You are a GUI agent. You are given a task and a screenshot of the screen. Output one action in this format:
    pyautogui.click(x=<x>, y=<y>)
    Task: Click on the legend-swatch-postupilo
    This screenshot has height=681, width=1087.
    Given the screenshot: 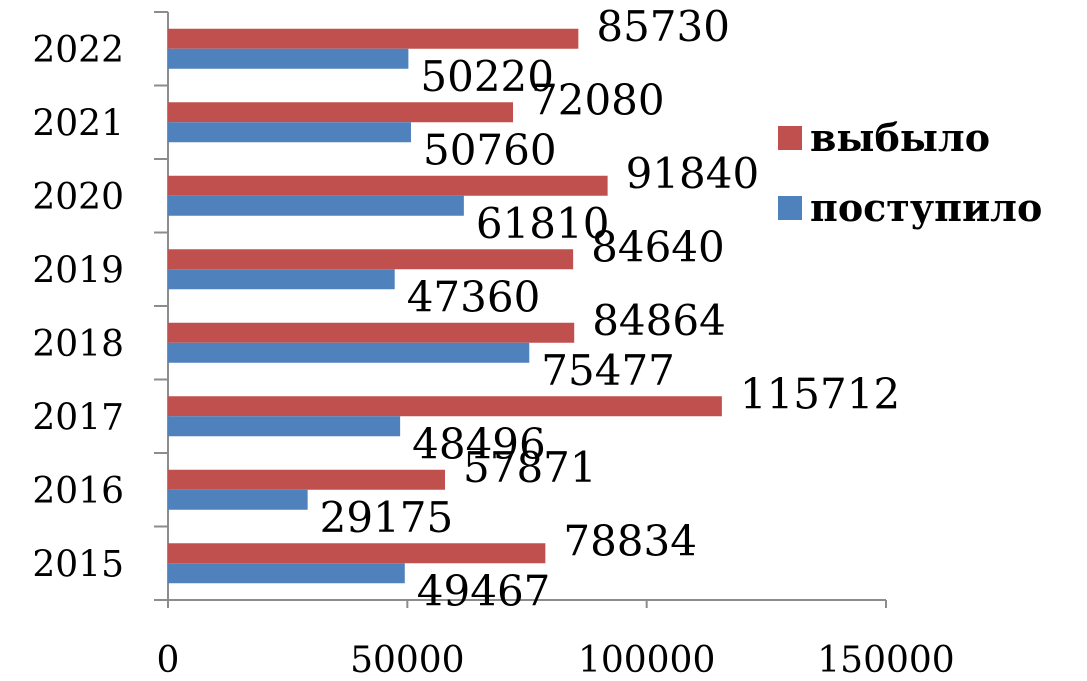 What is the action you would take?
    pyautogui.click(x=790, y=208)
    